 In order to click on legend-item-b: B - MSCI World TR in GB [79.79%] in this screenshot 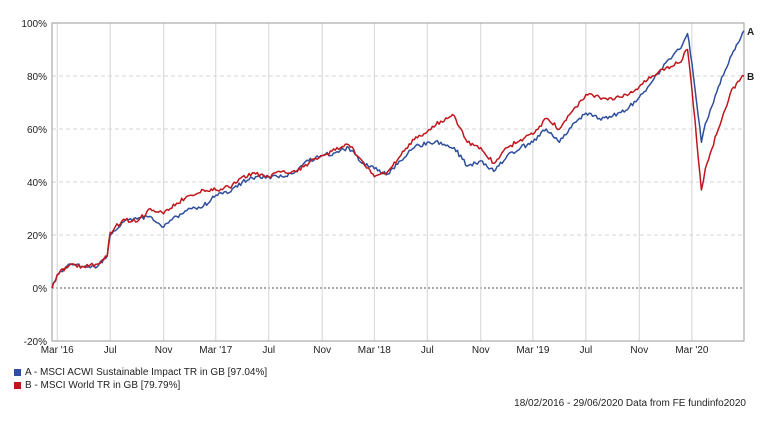, I will do `click(140, 385)`.